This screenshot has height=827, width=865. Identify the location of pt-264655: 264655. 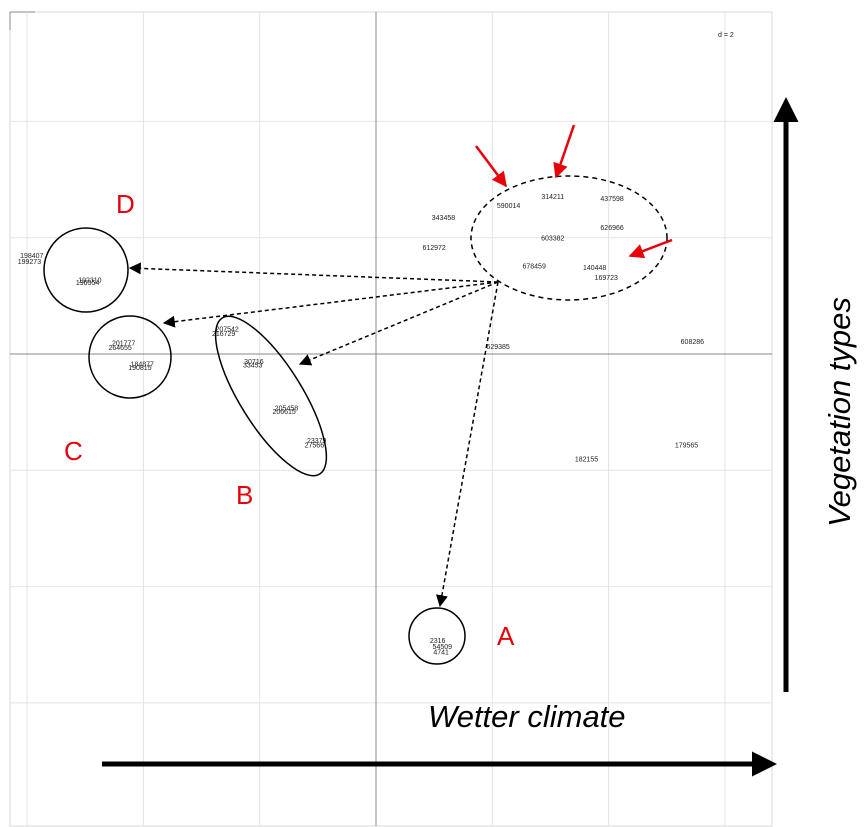
(119, 348).